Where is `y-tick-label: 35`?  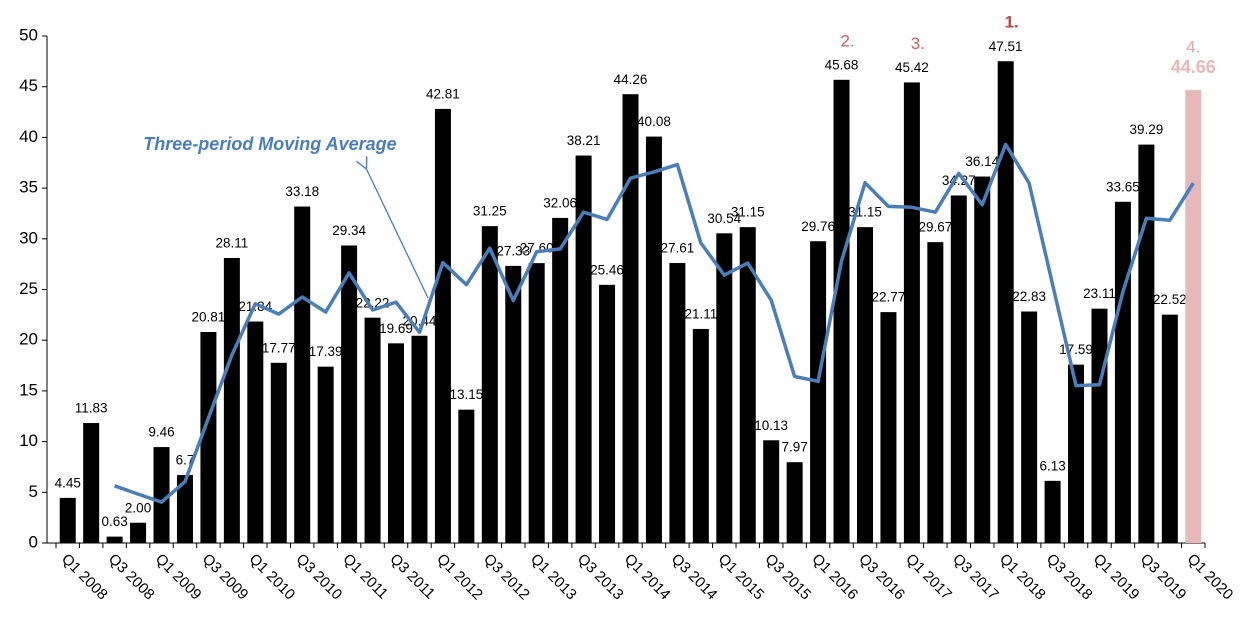
y-tick-label: 35 is located at coordinates (28, 187).